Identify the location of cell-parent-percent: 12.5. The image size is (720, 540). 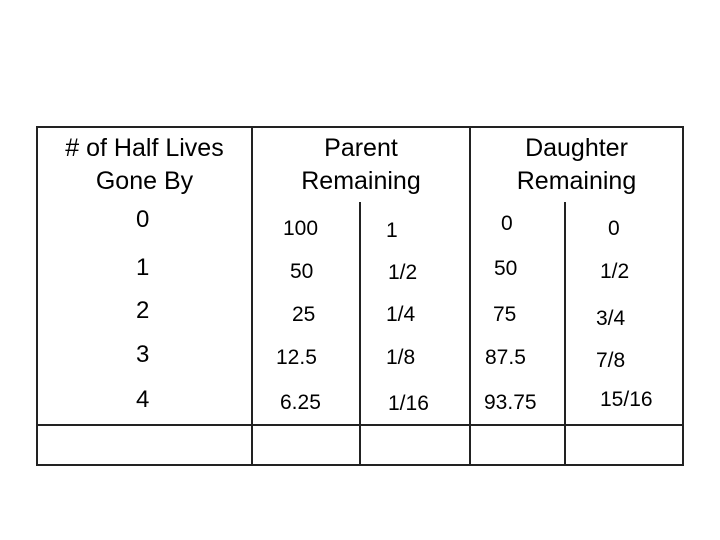
(296, 357).